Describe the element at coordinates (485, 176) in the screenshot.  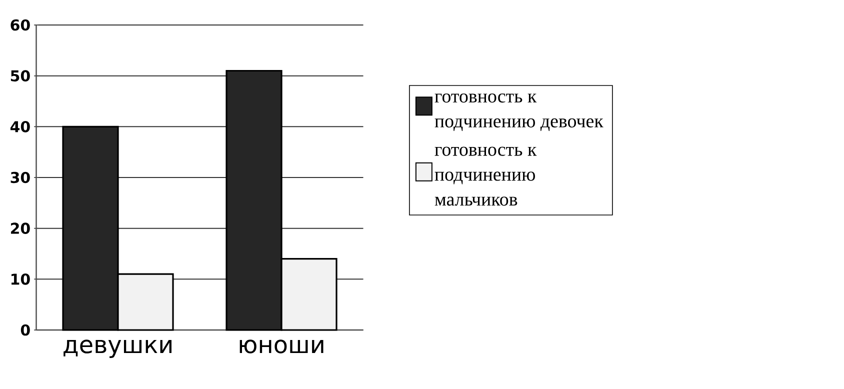
I see `legend-label: готовность к подчинению мальчиков` at that location.